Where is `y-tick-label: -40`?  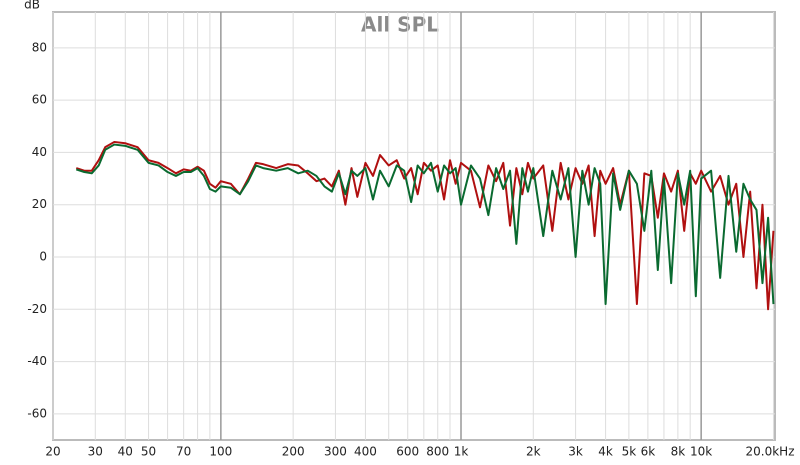
y-tick-label: -40 is located at coordinates (37, 361).